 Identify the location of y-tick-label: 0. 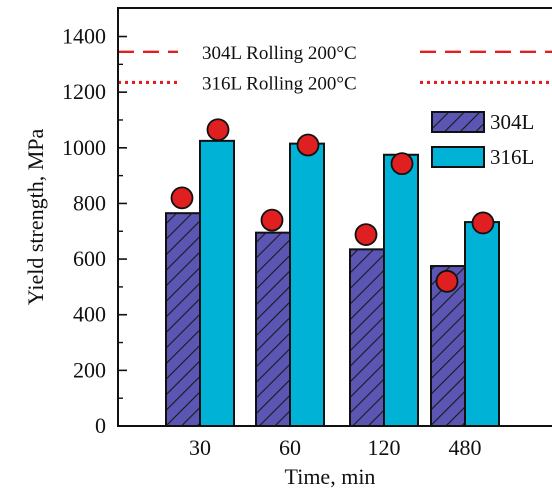
(100, 425).